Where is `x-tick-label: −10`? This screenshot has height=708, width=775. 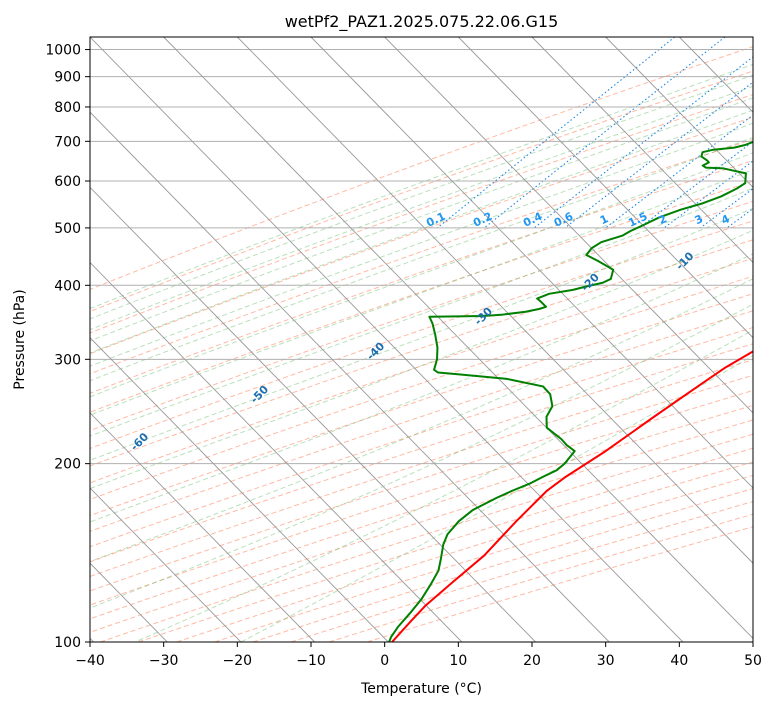 x-tick-label: −10 is located at coordinates (311, 661).